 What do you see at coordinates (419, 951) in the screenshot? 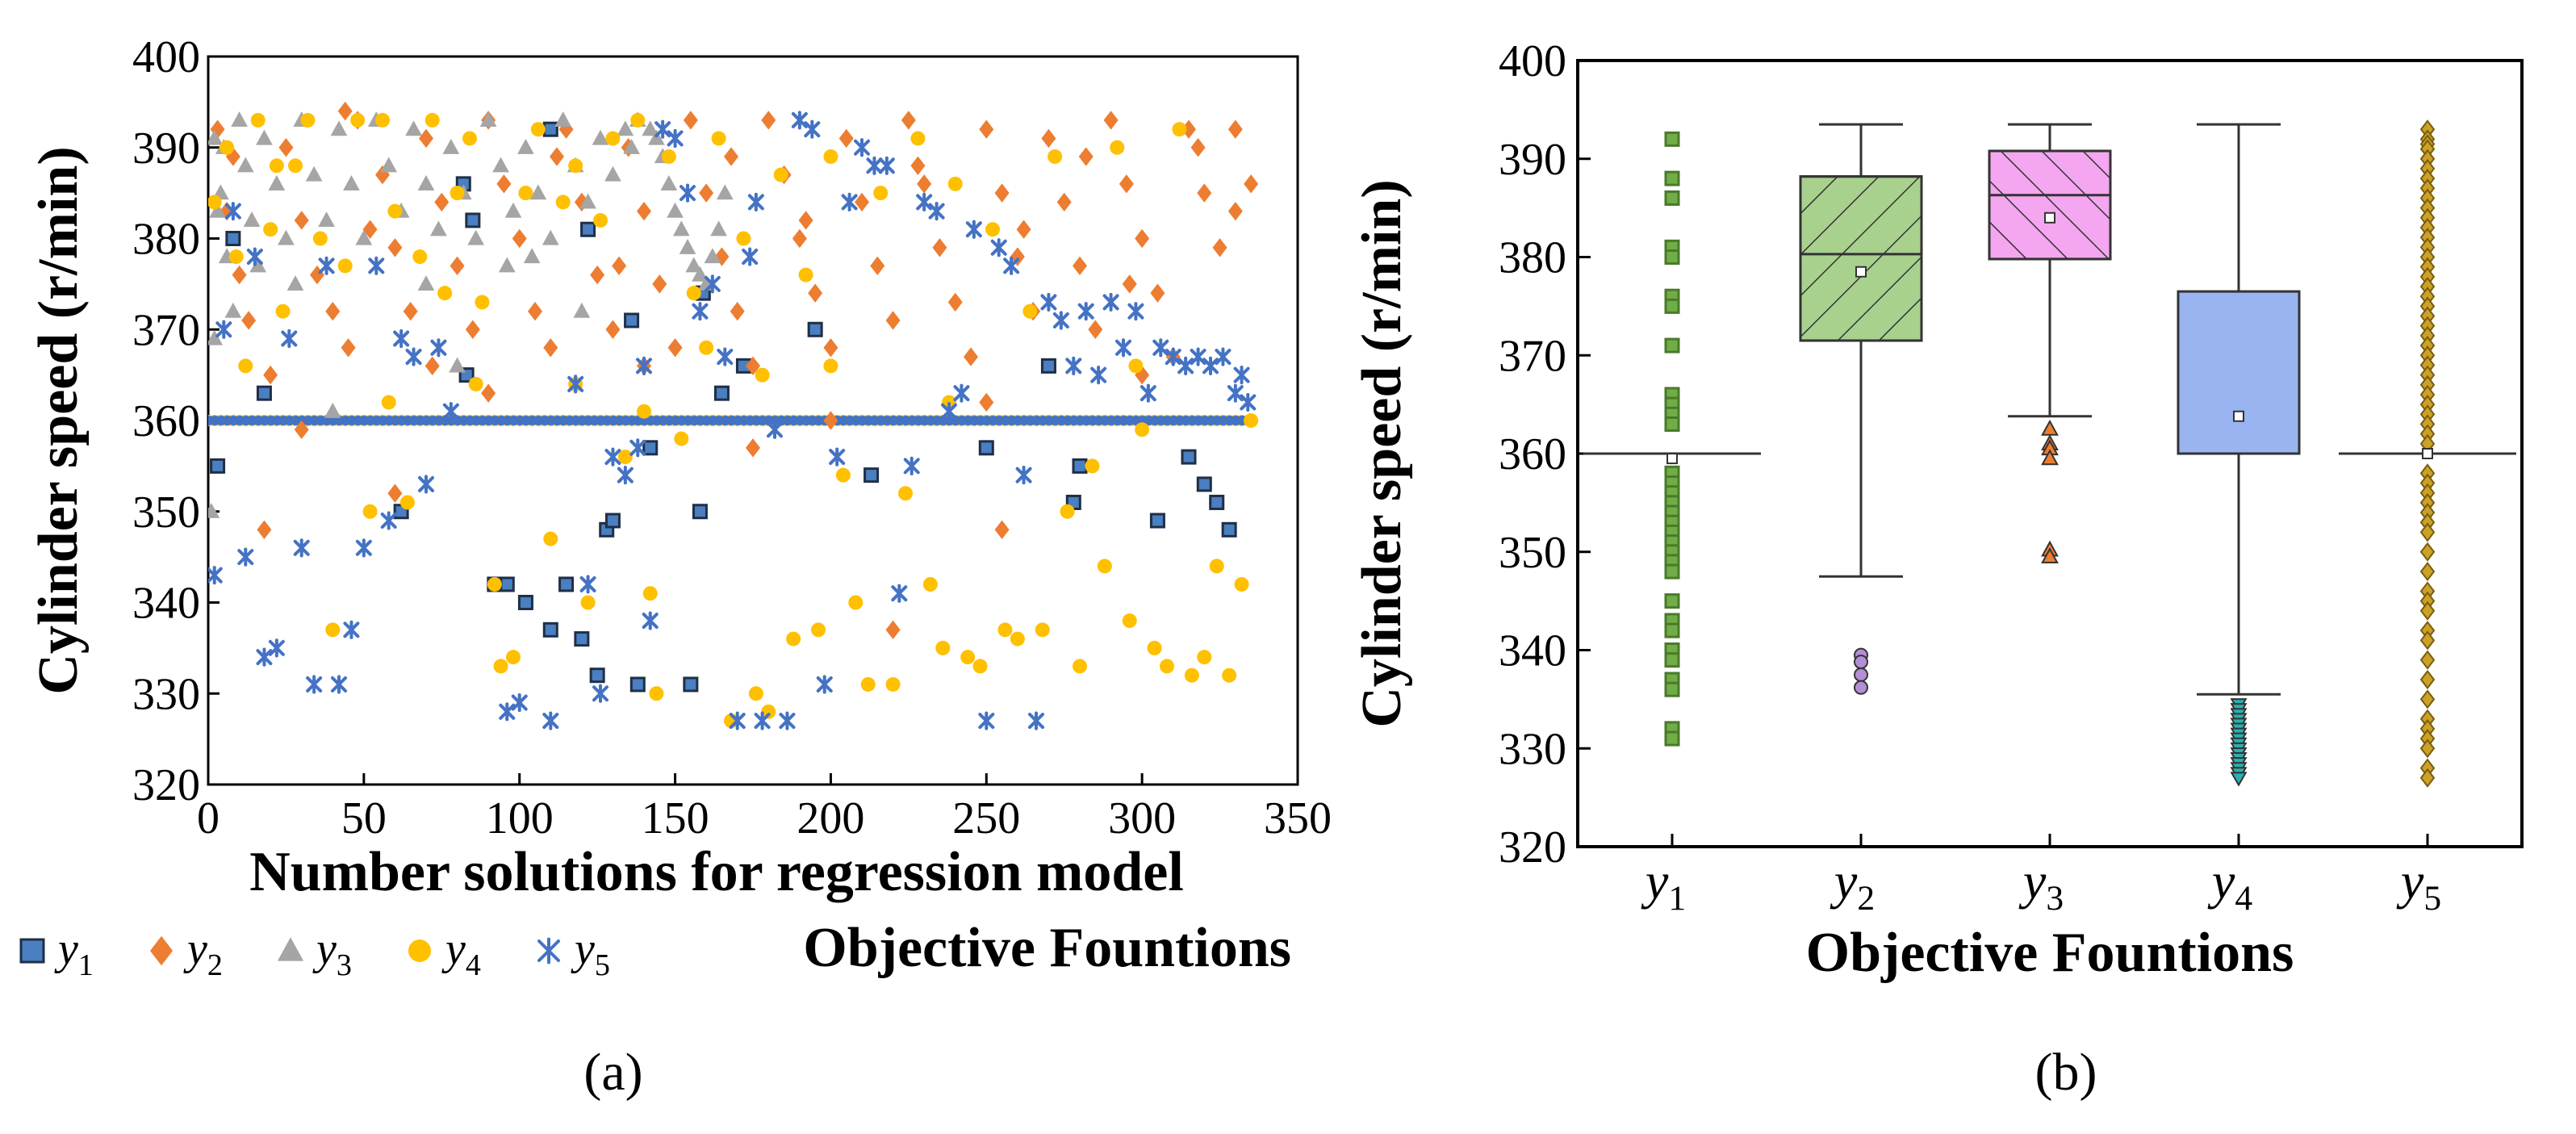
I see `legend-marker-y4` at bounding box center [419, 951].